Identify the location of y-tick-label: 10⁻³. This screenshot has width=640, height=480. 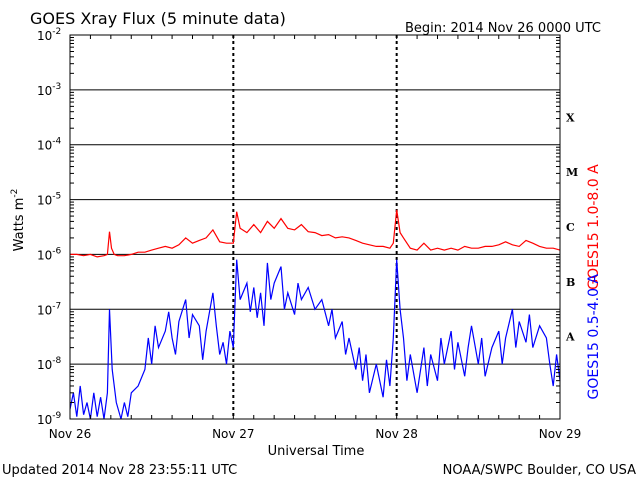
(49, 90).